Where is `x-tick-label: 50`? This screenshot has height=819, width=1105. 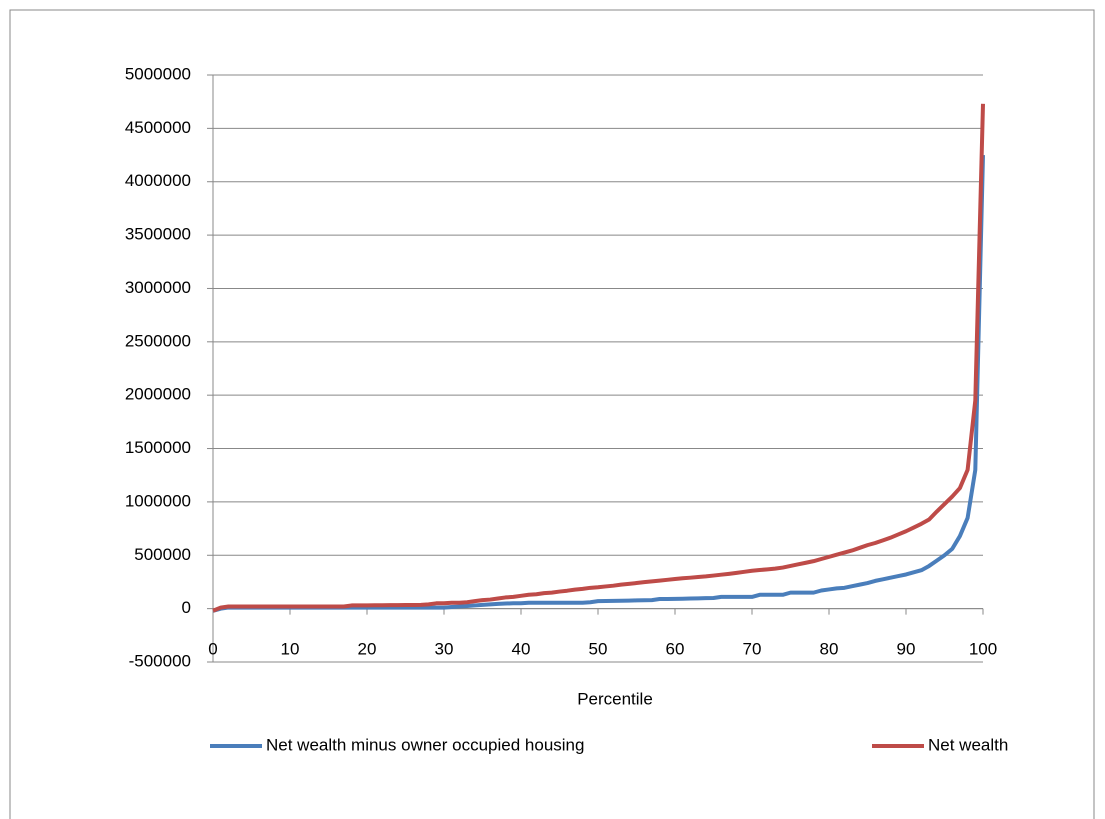 x-tick-label: 50 is located at coordinates (598, 648).